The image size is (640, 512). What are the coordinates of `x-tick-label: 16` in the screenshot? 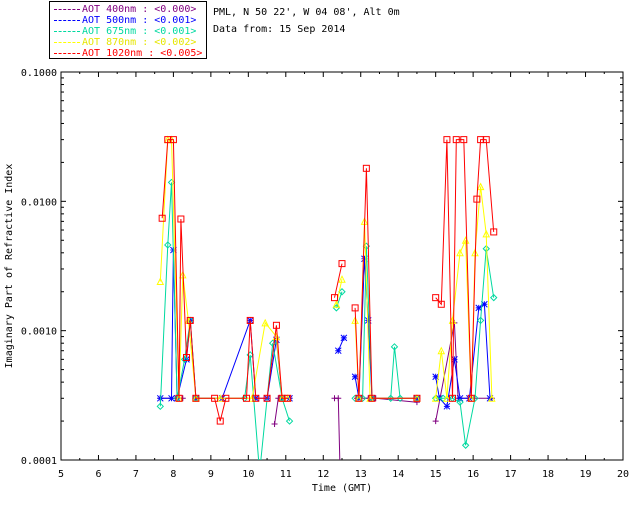 It's located at (473, 474).